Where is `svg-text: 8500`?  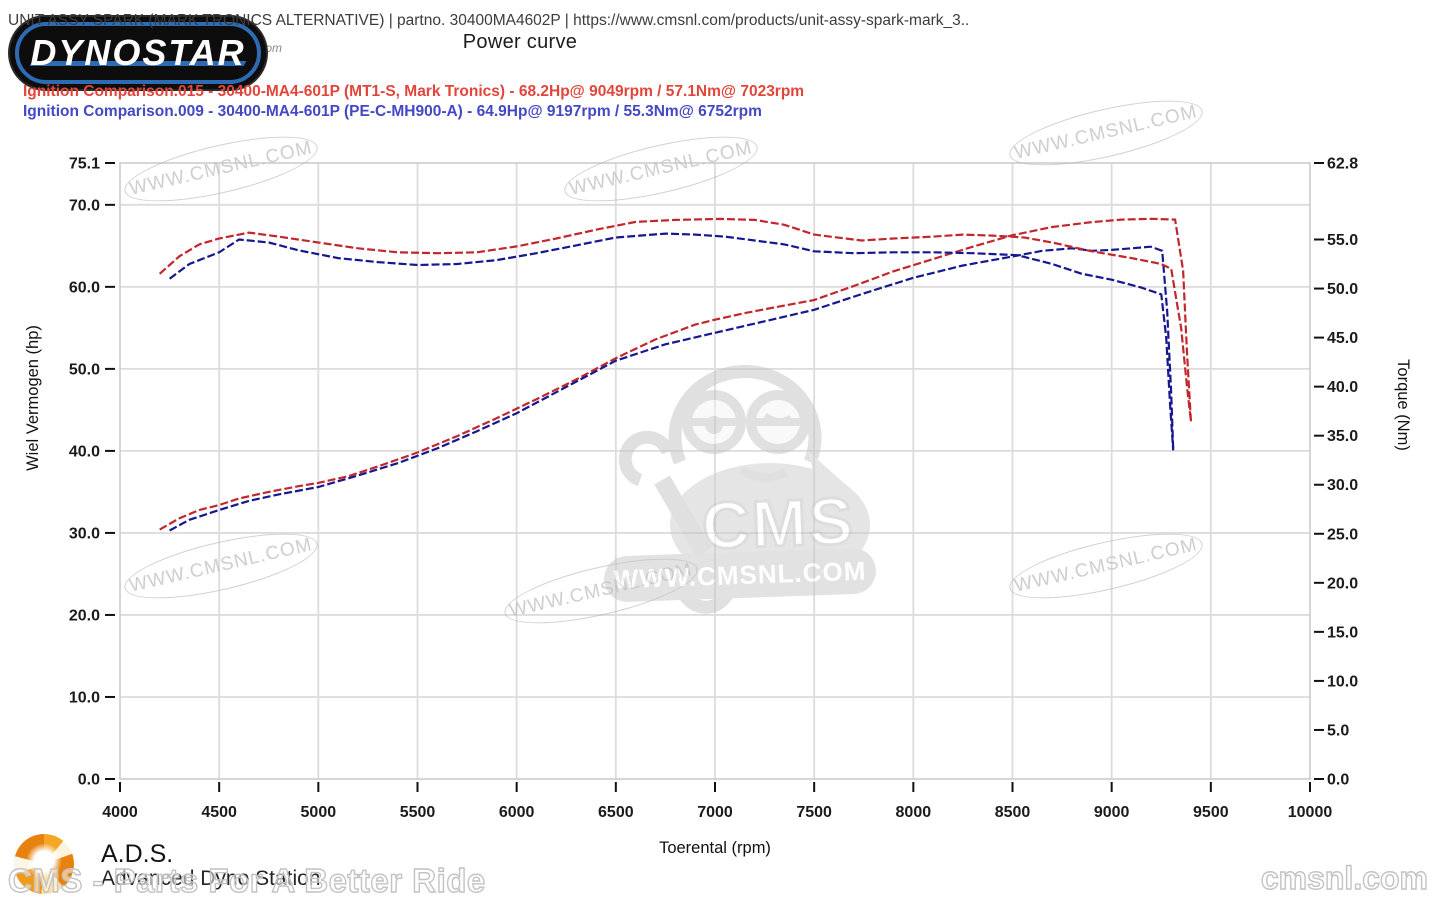 svg-text: 8500 is located at coordinates (1013, 812).